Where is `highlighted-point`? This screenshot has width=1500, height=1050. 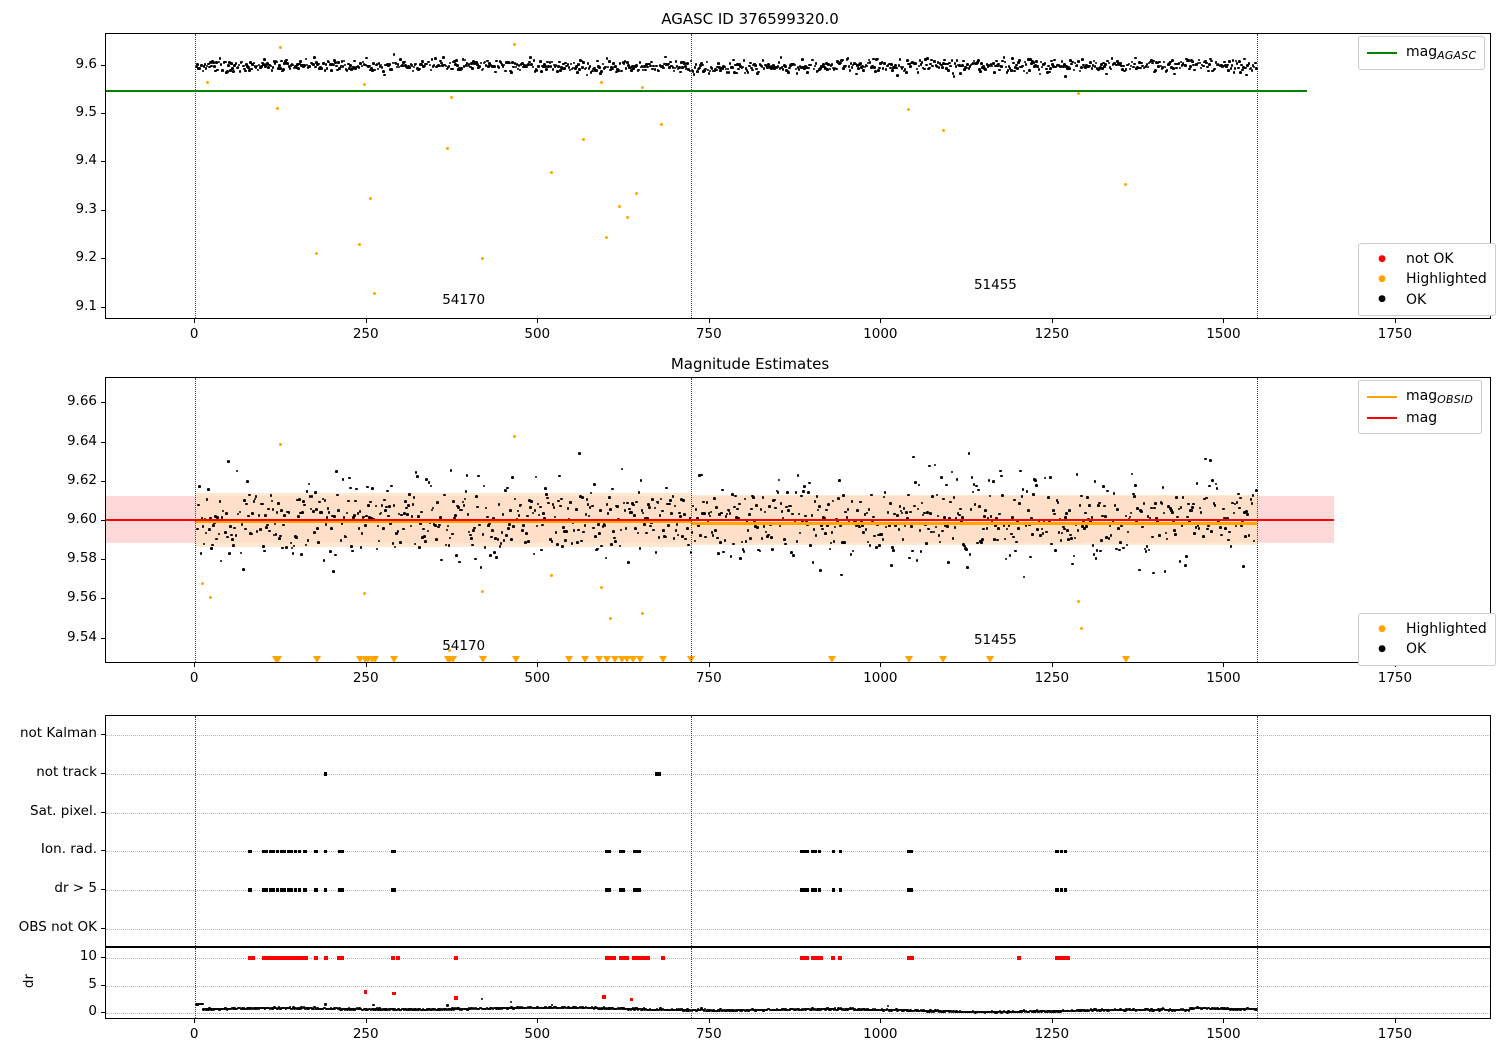 highlighted-point is located at coordinates (281, 48).